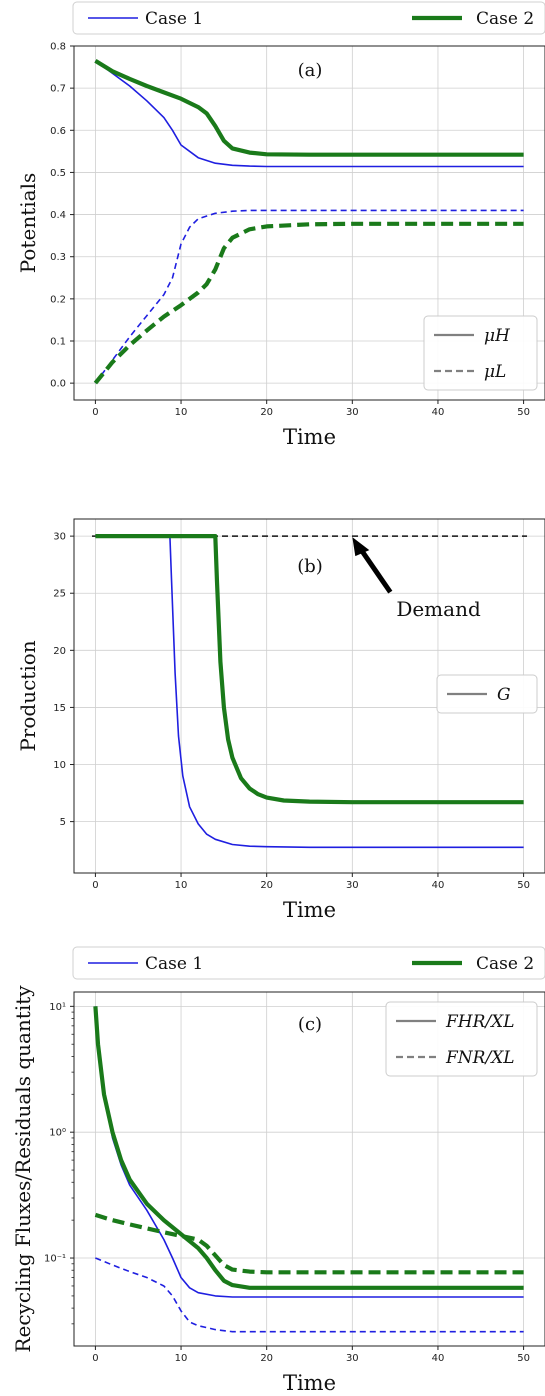  Describe the element at coordinates (58, 173) in the screenshot. I see `y-tick-label: 0.5` at that location.